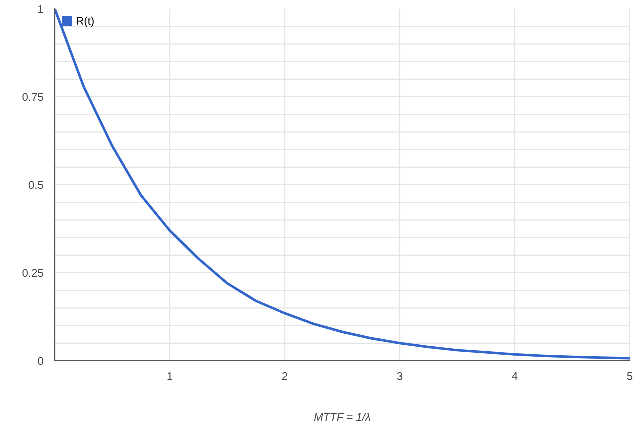 This screenshot has height=438, width=642. I want to click on x-tick-label: 5, so click(630, 376).